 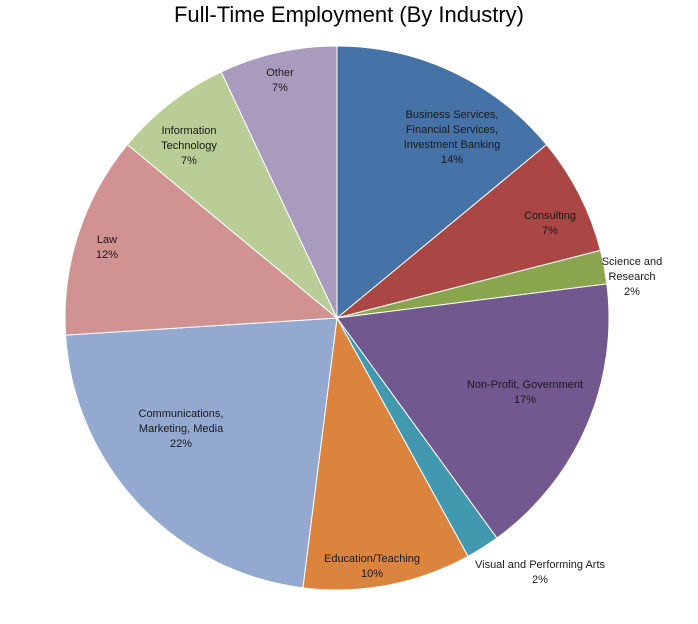 I want to click on slice-label-line: Financial Services,, so click(x=452, y=130).